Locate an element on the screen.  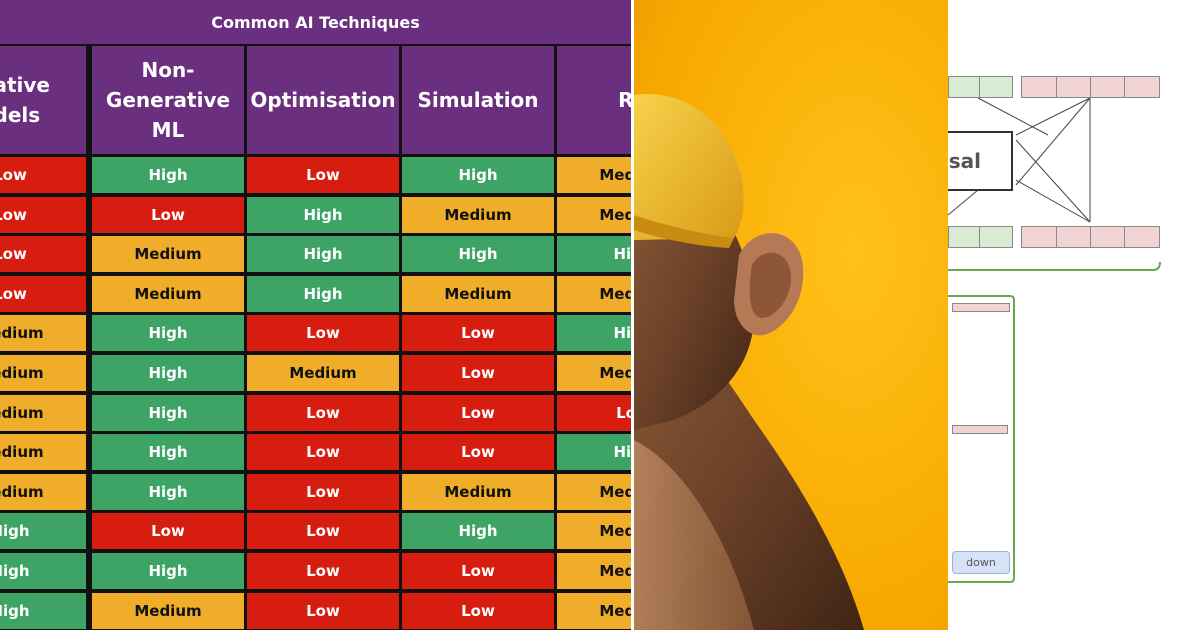
column-header: Simulation is located at coordinates (478, 100).